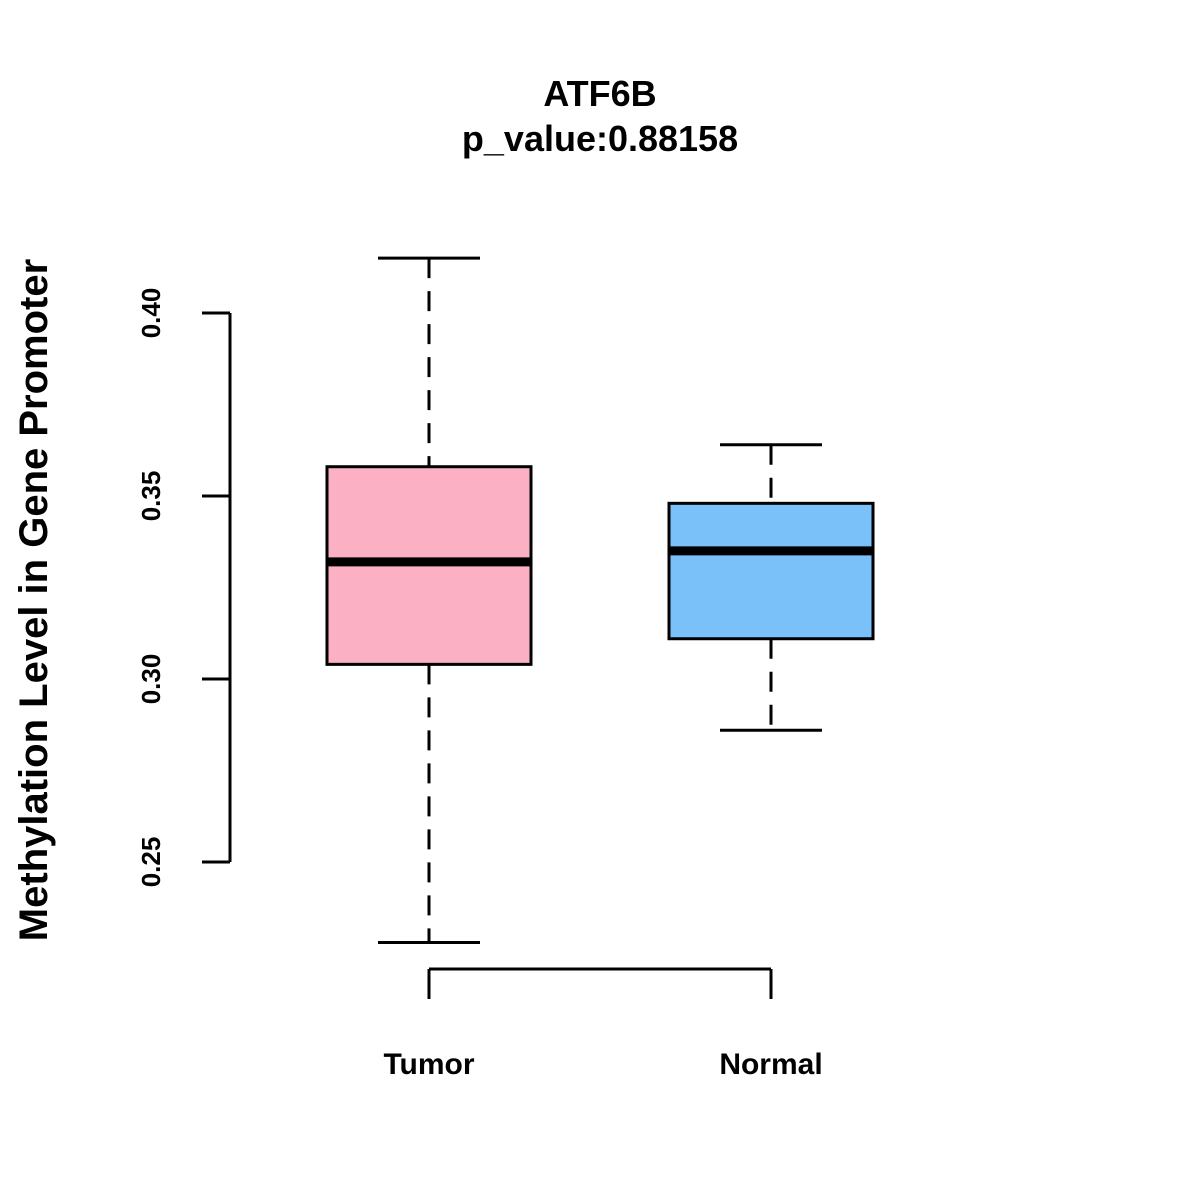 This screenshot has height=1200, width=1200. Describe the element at coordinates (770, 1064) in the screenshot. I see `x-tick-label-normal: Normal` at that location.